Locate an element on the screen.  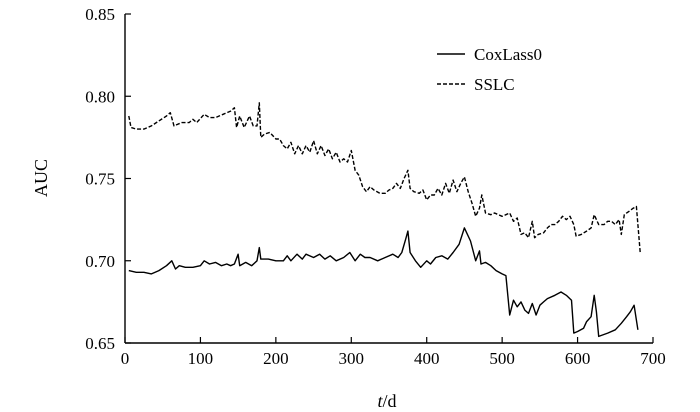
x-tick-label: 400 is located at coordinates (427, 358).